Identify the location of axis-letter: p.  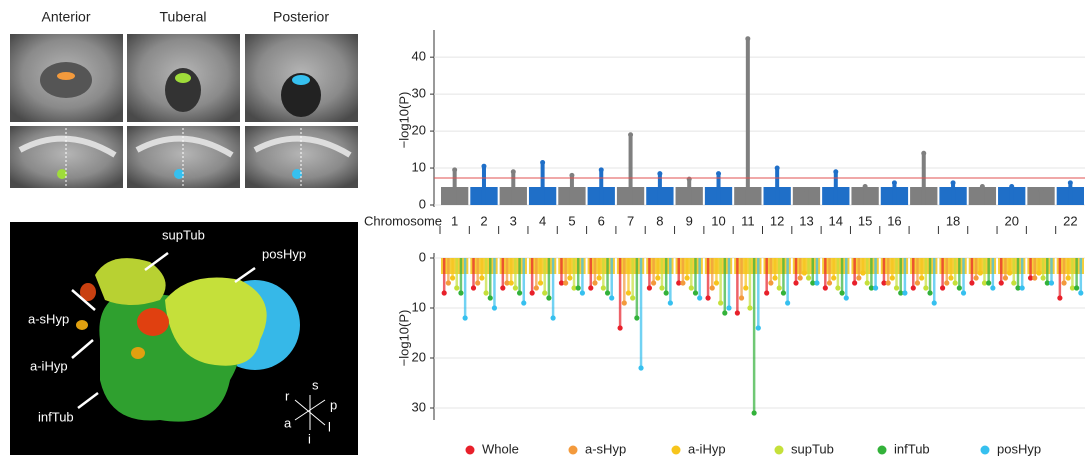
(333, 404).